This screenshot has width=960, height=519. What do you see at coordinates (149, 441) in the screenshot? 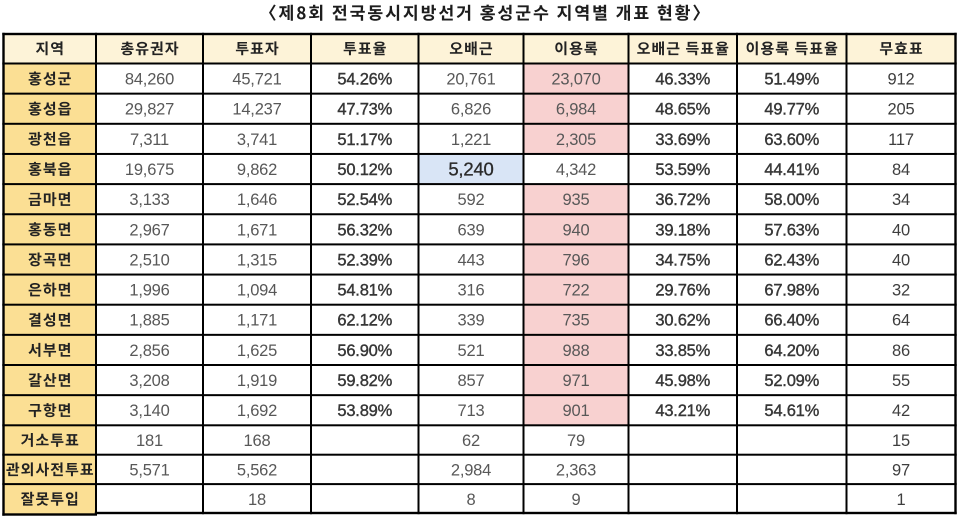
I see `svg-text: 181` at bounding box center [149, 441].